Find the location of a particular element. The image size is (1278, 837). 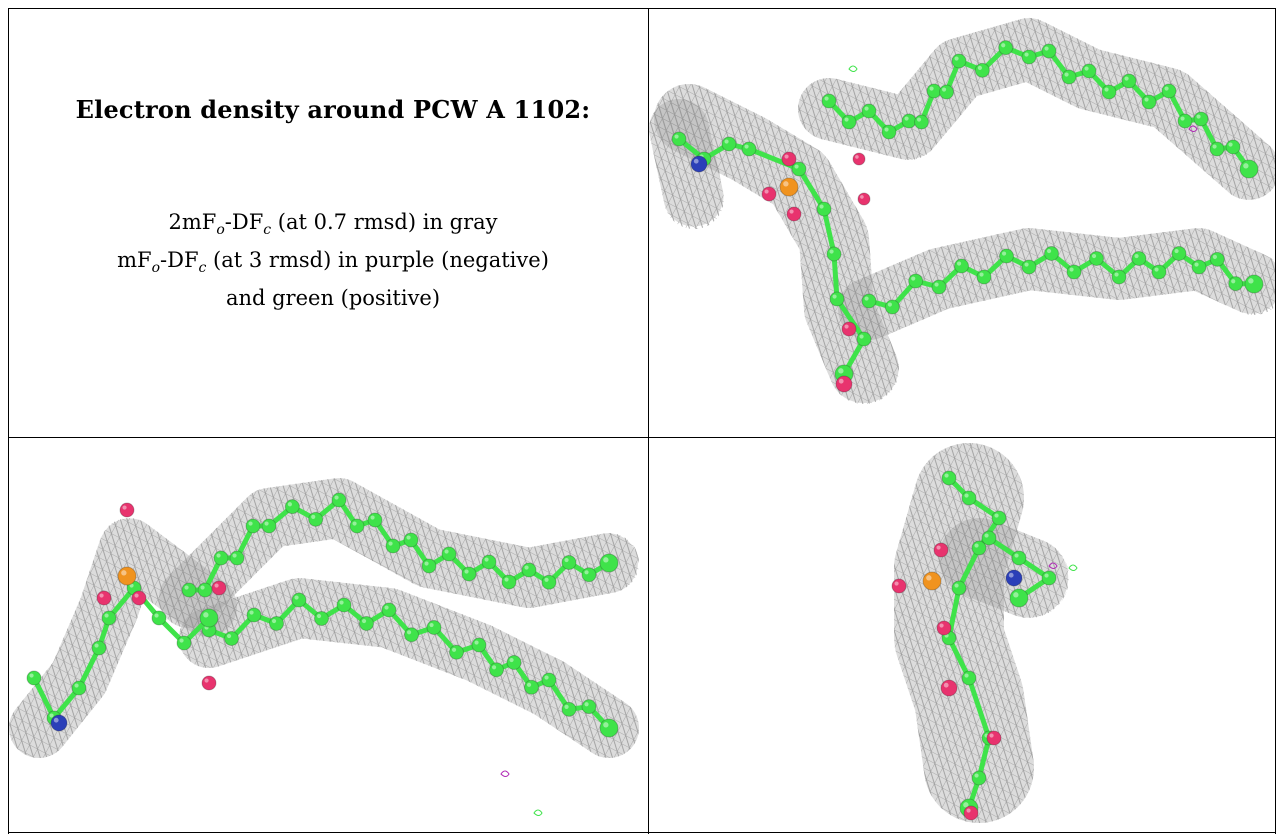

legend-line-positive: and green (positive) is located at coordinates (333, 298).